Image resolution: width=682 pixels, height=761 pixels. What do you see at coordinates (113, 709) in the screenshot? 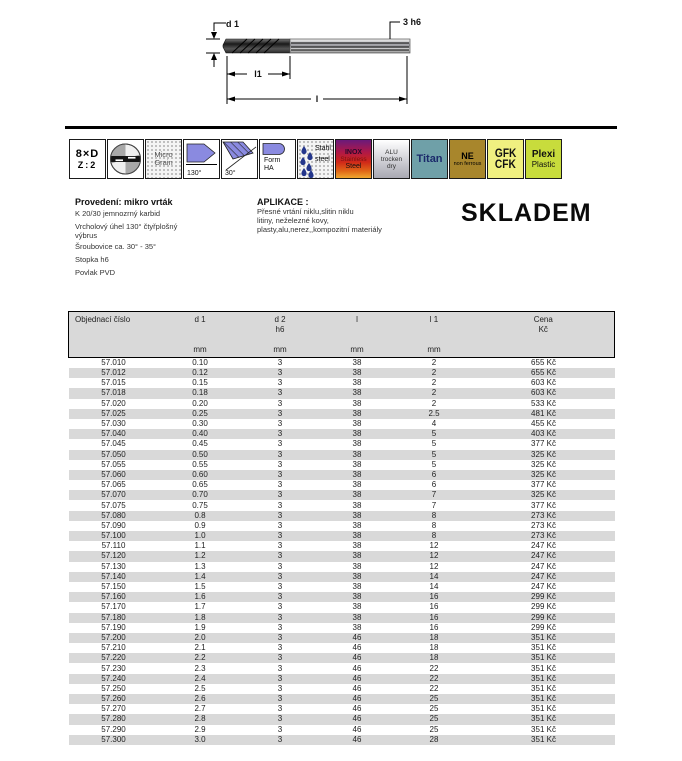
I see `table-cell: 57.270` at bounding box center [113, 709].